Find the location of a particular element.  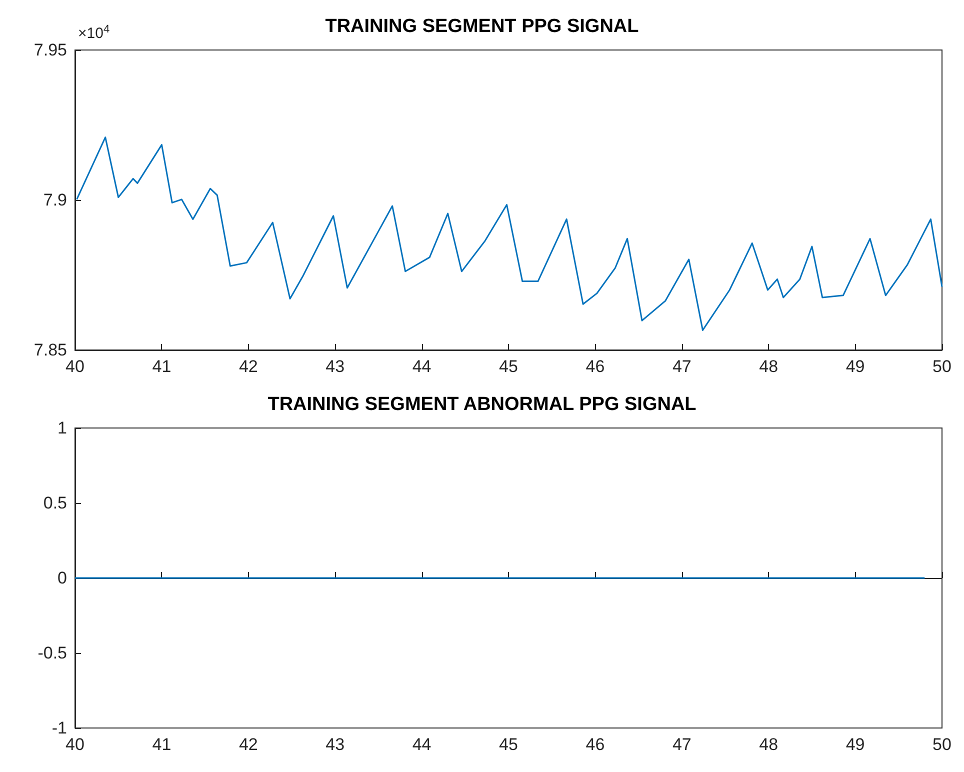

y-tick-label: -0.5 is located at coordinates (52, 653).